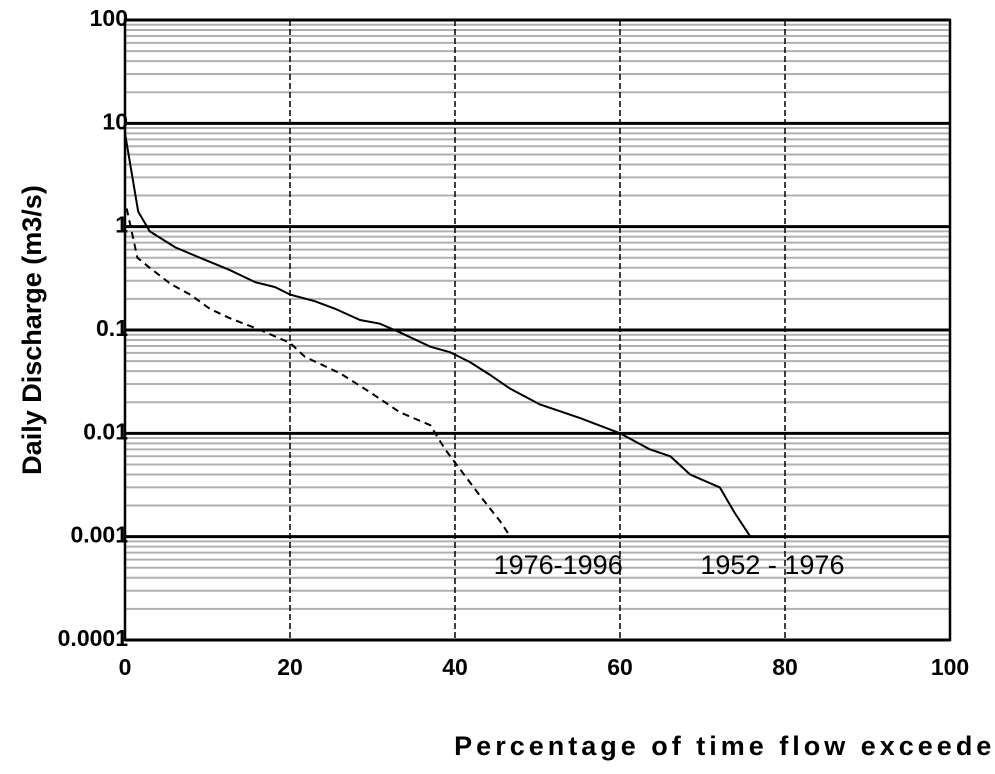  I want to click on y-axis-title: Daily Discharge (m3/s), so click(32, 330).